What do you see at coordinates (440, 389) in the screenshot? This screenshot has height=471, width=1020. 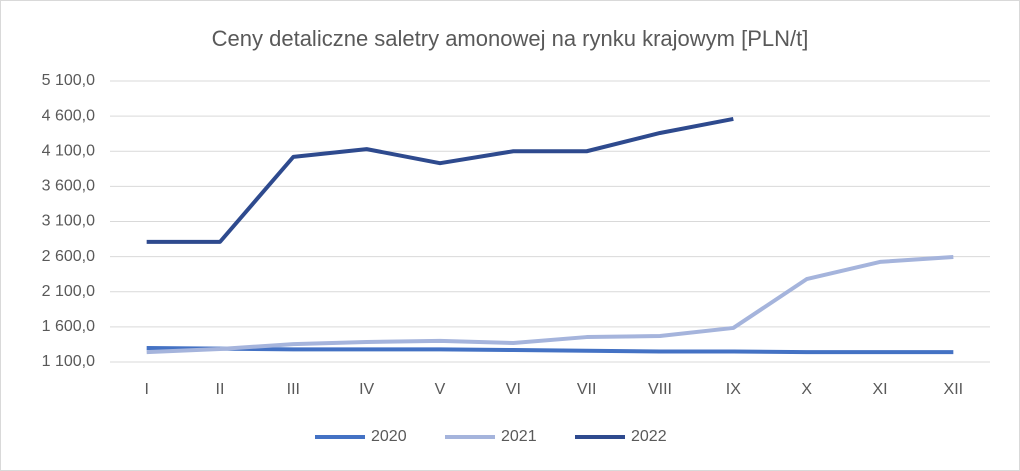 I see `x-tick-label: V` at bounding box center [440, 389].